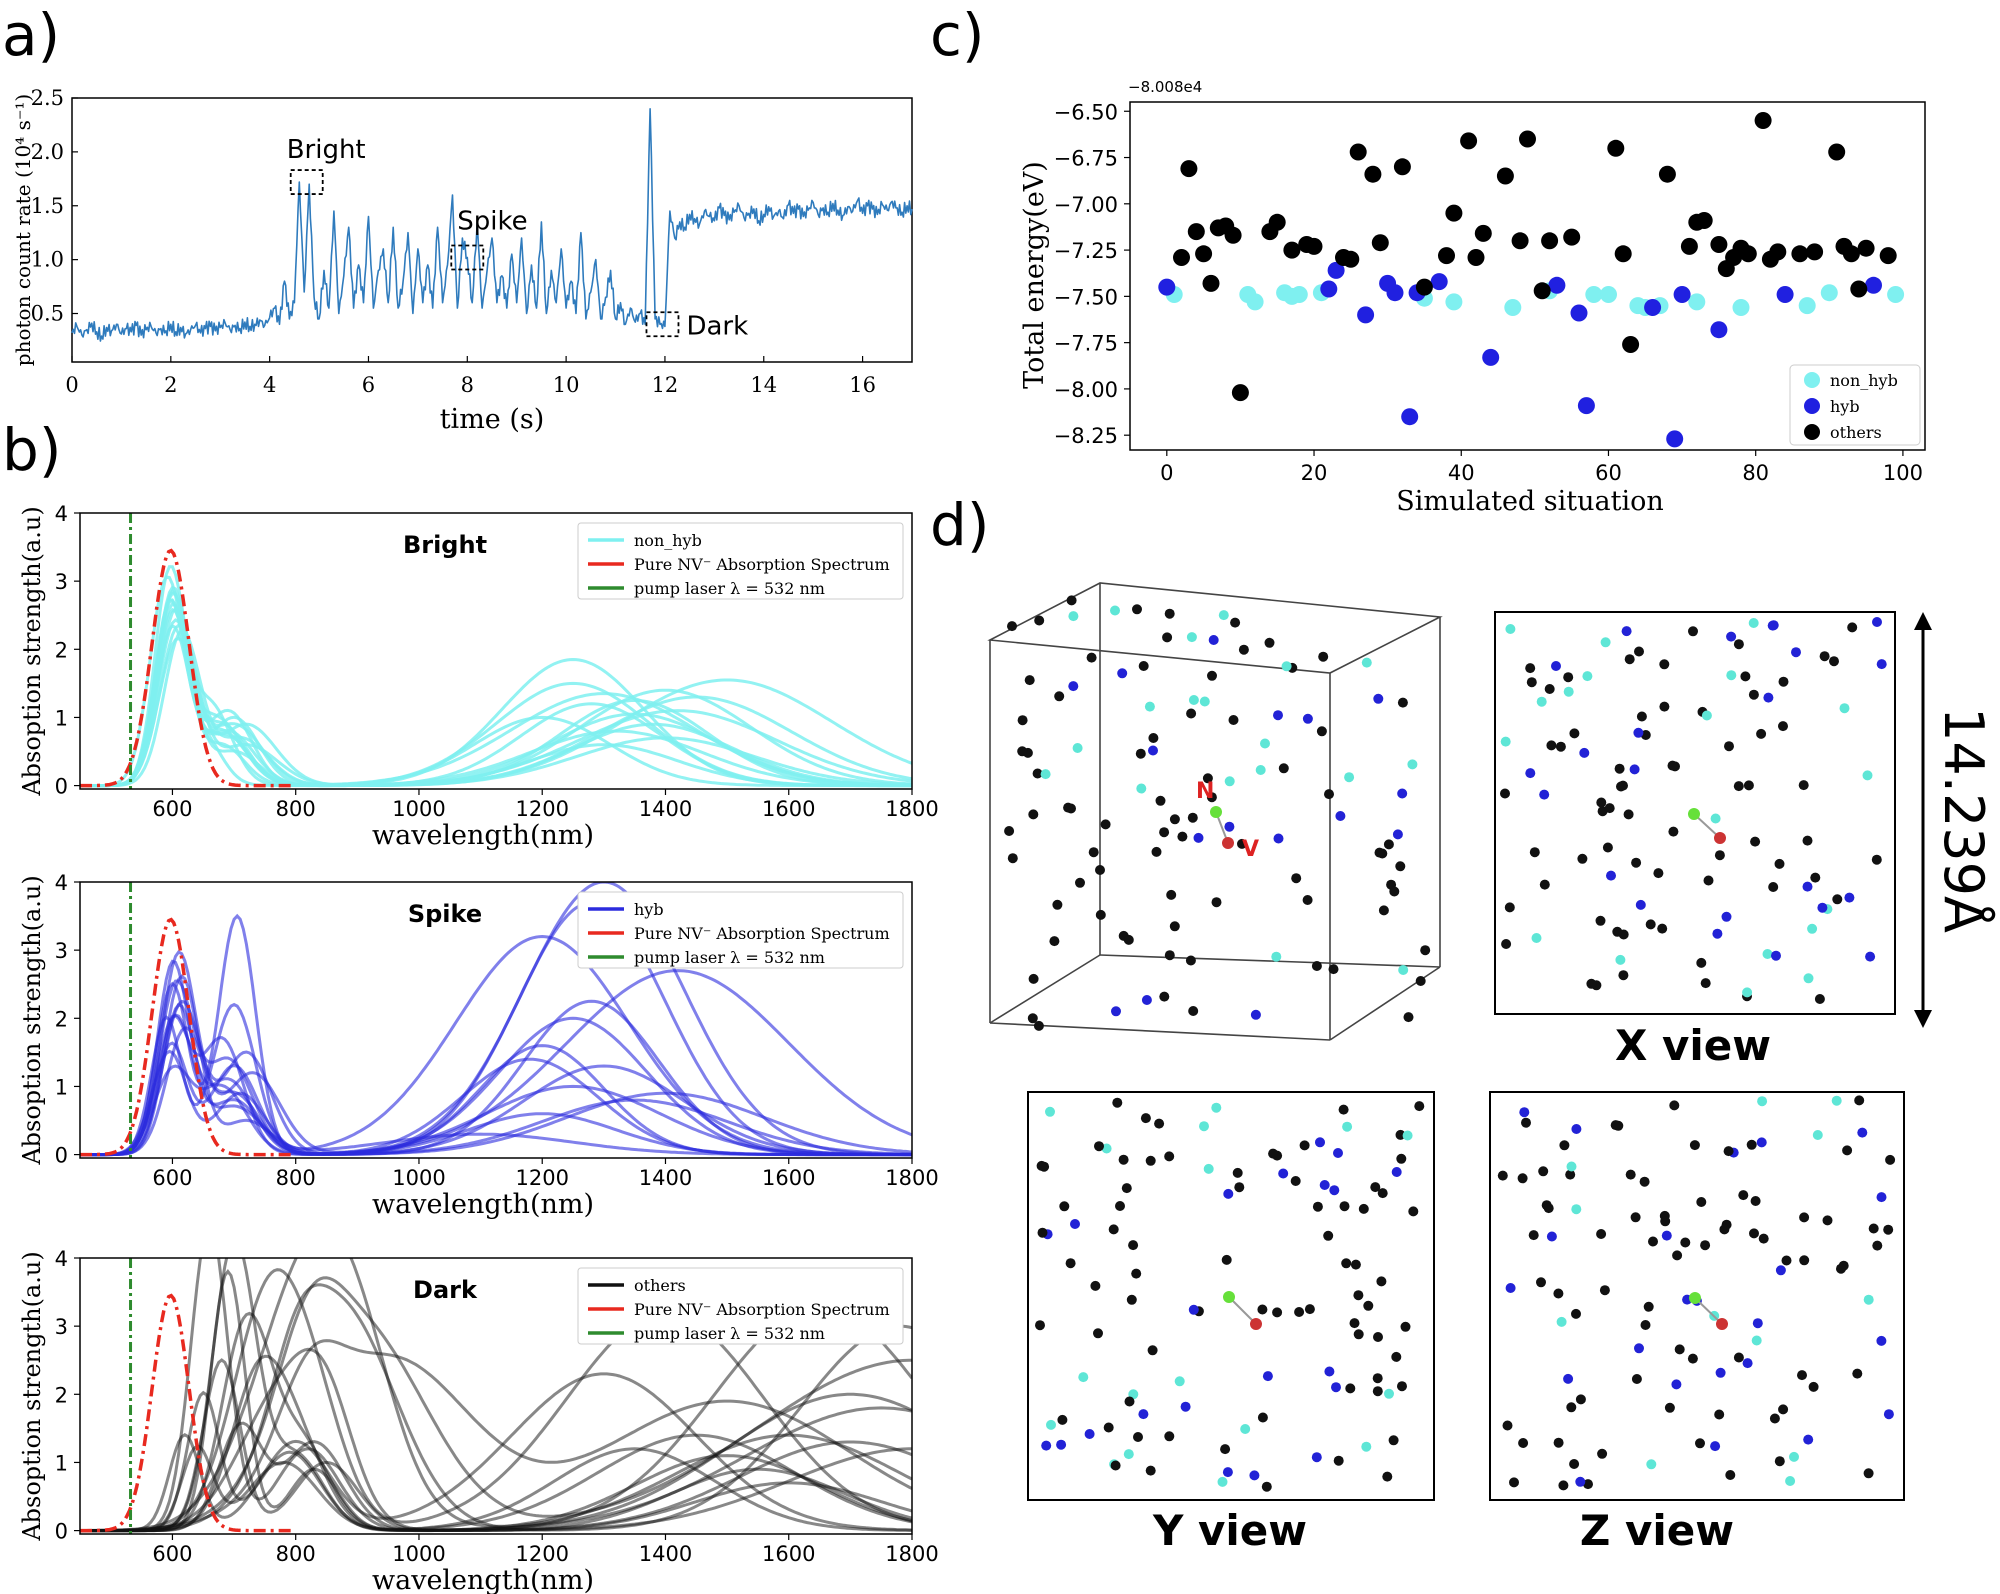  I want to click on vacancy-site-x, so click(1720, 838).